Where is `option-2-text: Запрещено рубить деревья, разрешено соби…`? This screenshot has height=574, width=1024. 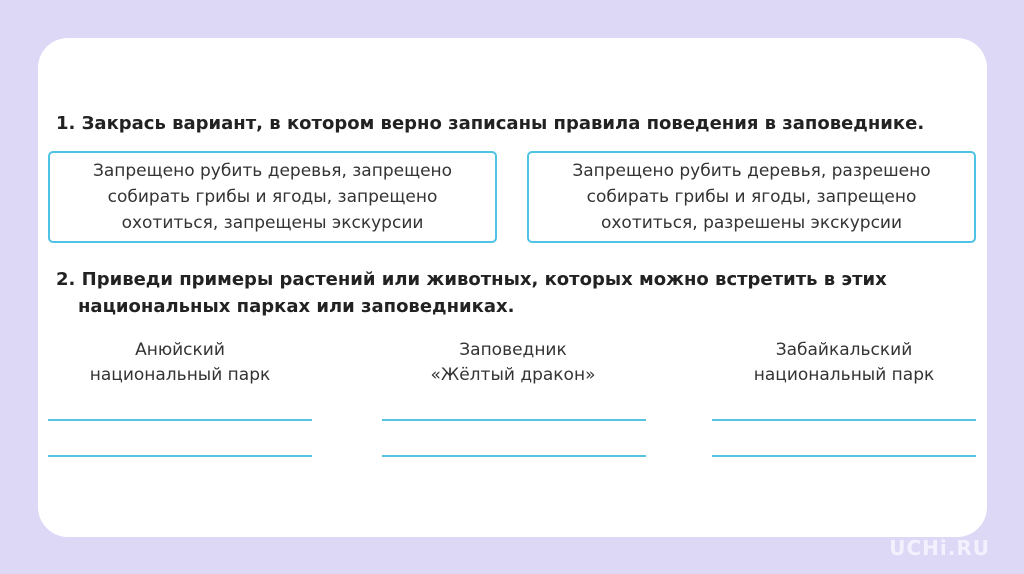 option-2-text: Запрещено рубить деревья, разрешено соби… is located at coordinates (751, 197).